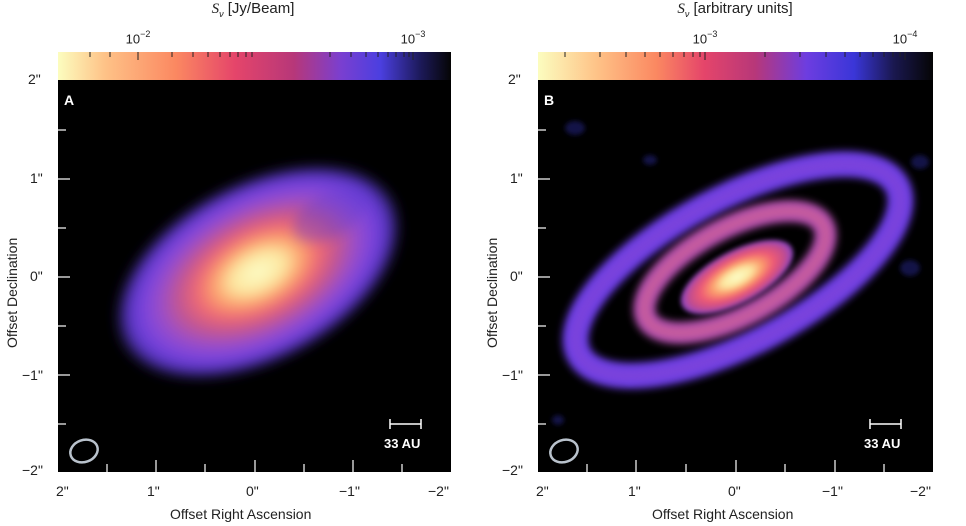 This screenshot has height=526, width=966. Describe the element at coordinates (69, 100) in the screenshot. I see `panel-label-a: A` at that location.